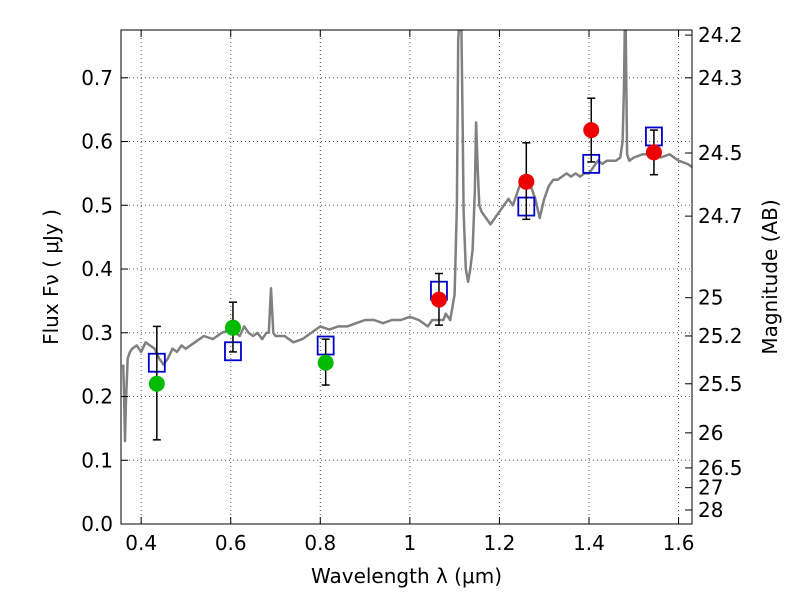  Describe the element at coordinates (97, 333) in the screenshot. I see `y-tick-label: 0.3` at that location.